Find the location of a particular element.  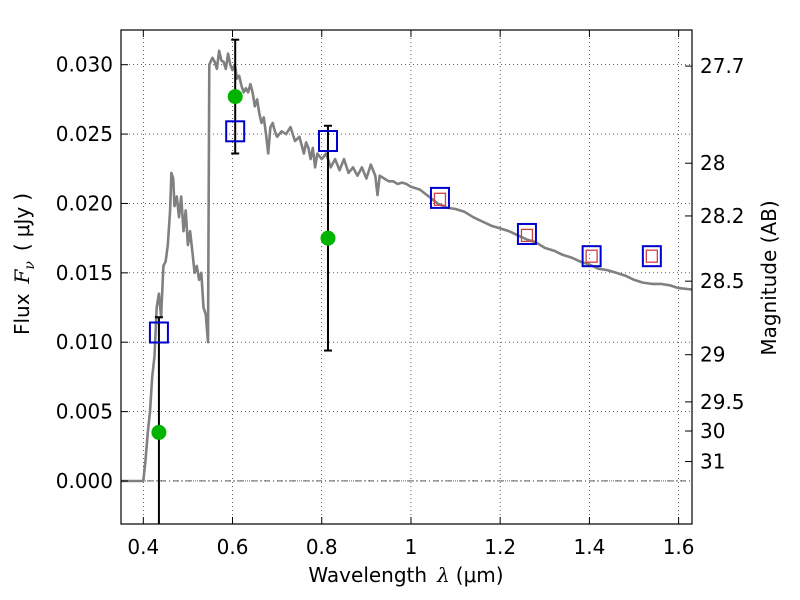

x-axis-title-symbol: λ is located at coordinates (443, 575).